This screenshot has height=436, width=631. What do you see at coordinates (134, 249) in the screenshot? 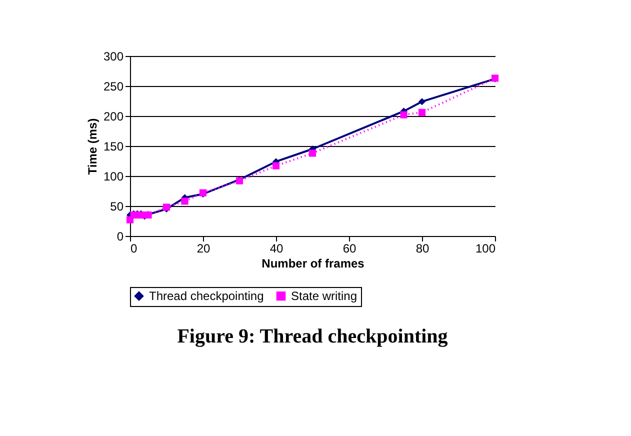
I see `x-tick-label: 0` at bounding box center [134, 249].